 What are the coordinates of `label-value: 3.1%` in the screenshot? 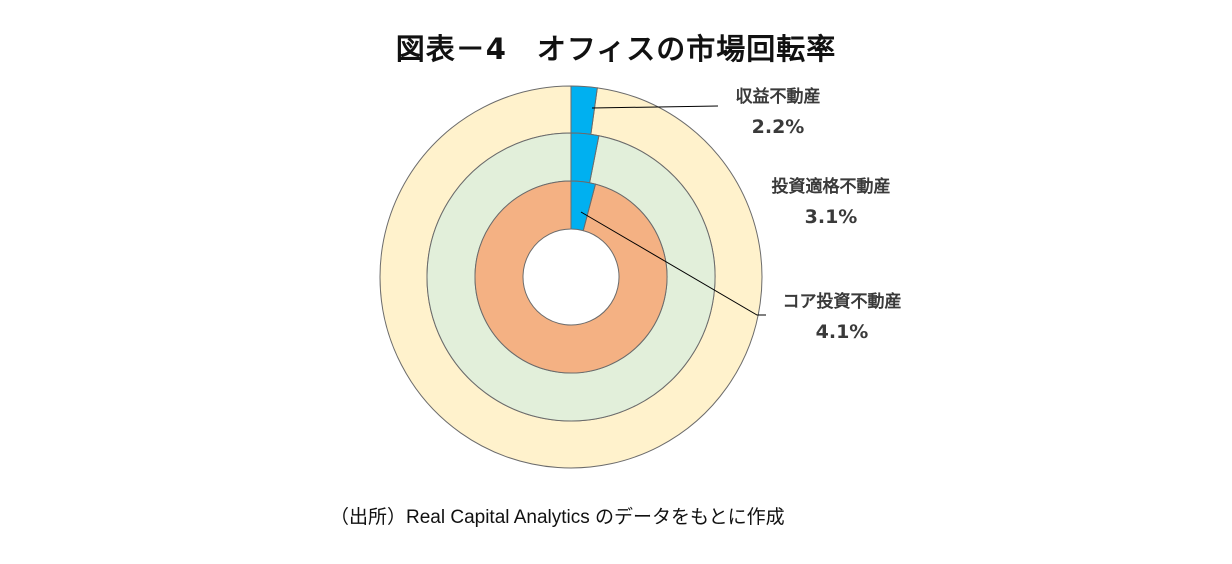 It's located at (831, 217).